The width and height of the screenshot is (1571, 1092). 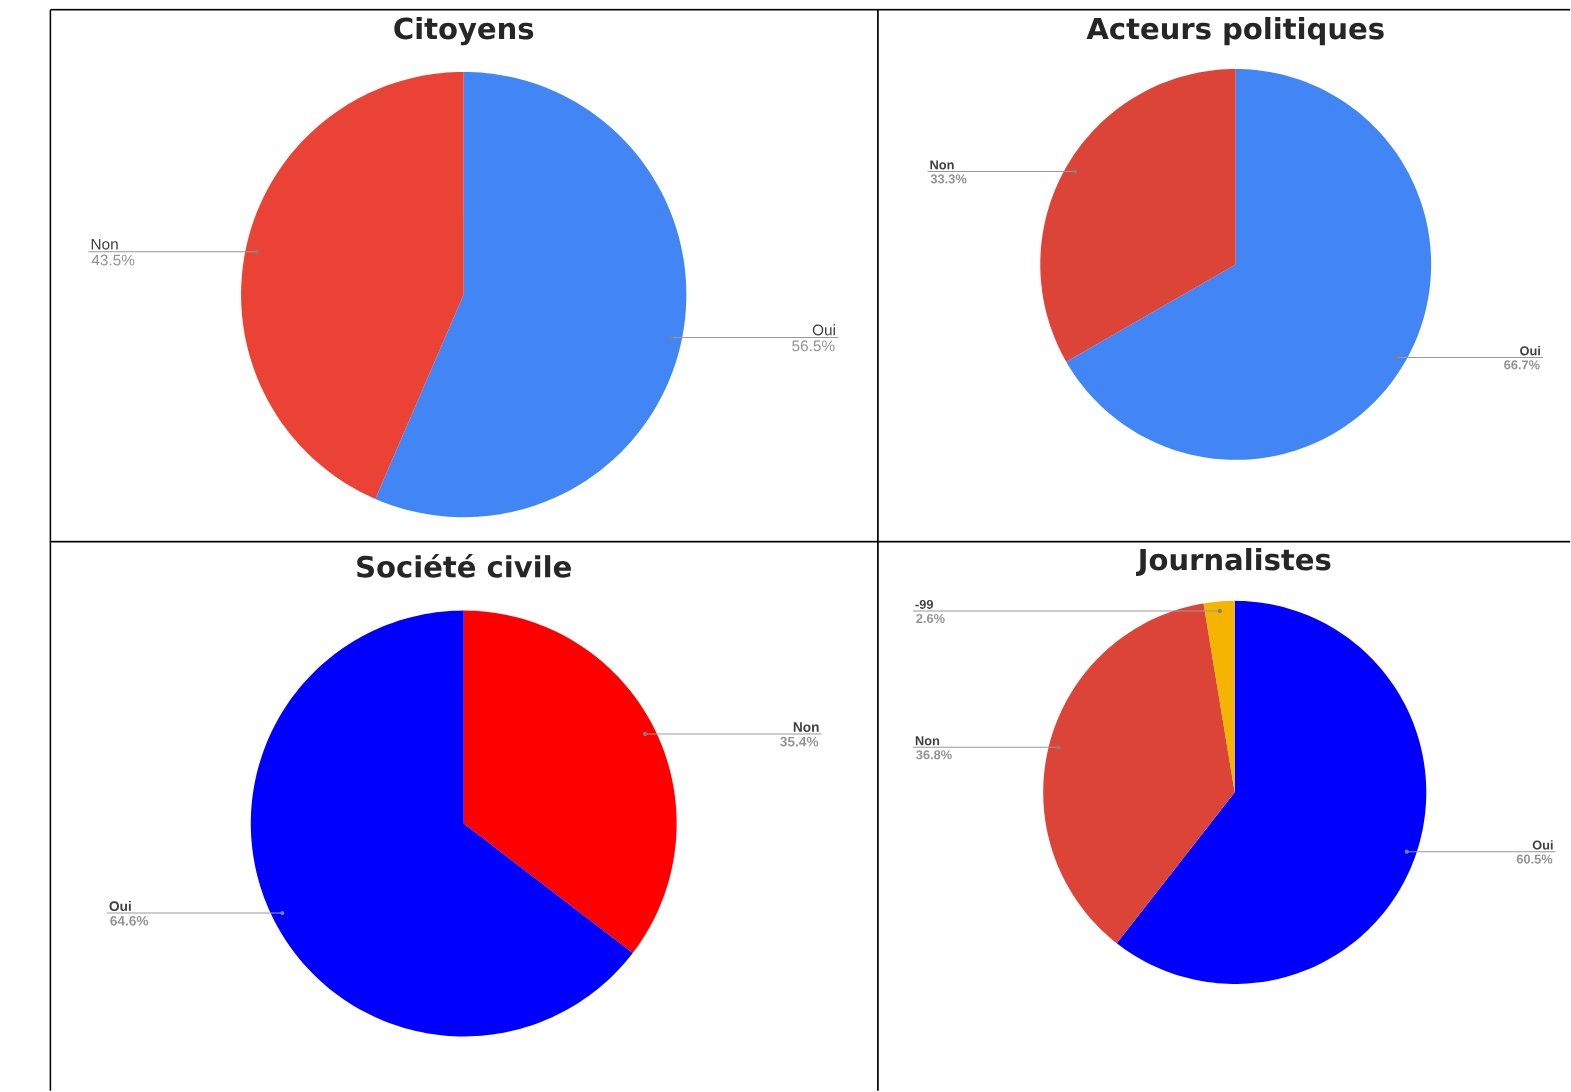 I want to click on chart-title: Journalistes, so click(x=1233, y=562).